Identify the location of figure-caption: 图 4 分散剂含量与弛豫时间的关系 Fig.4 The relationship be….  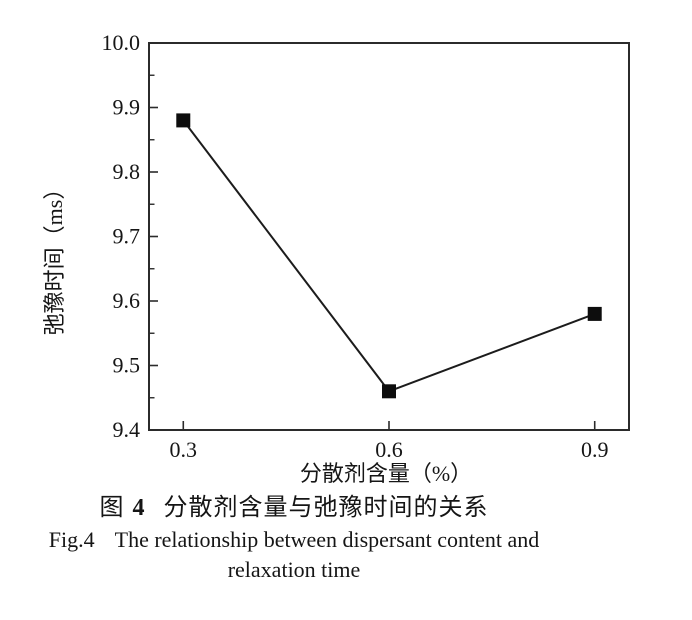
(294, 538).